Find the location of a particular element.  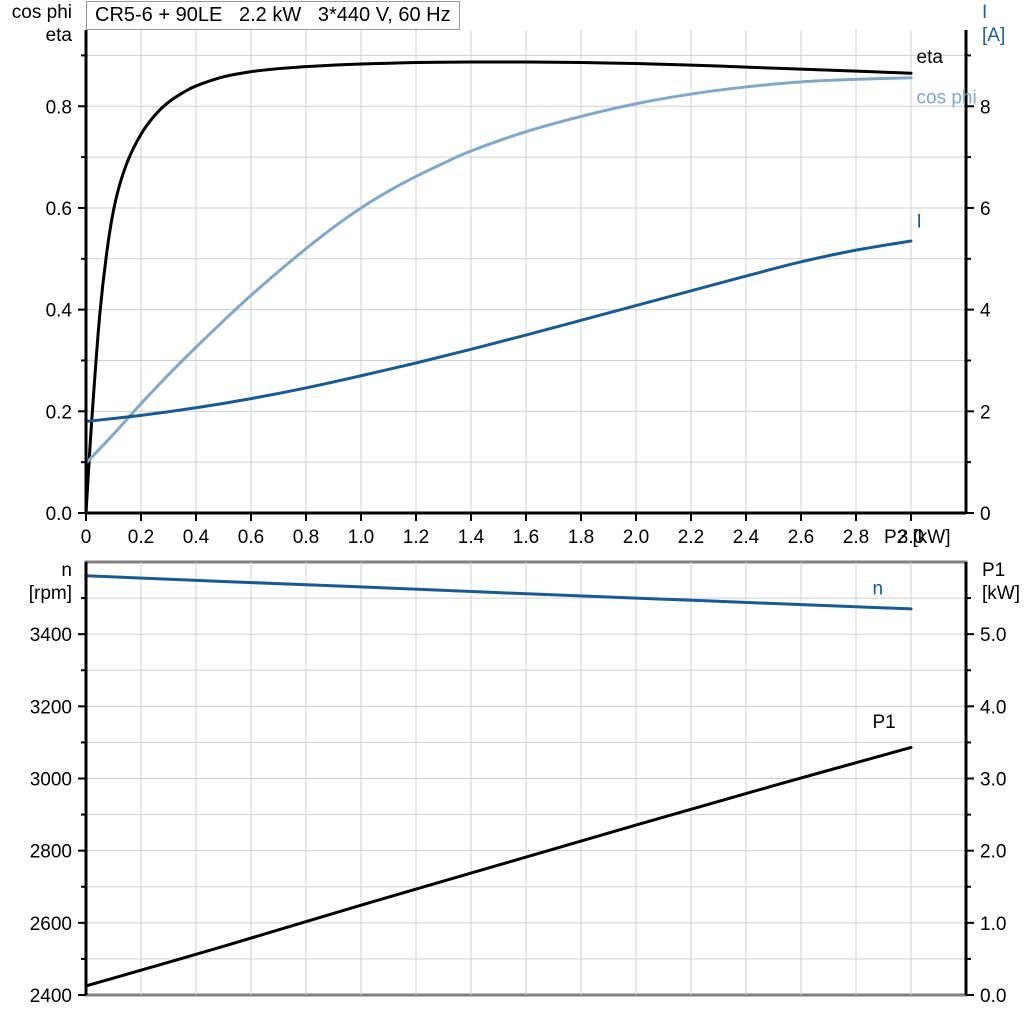

lower-ytick-left: 3400 is located at coordinates (51, 635).